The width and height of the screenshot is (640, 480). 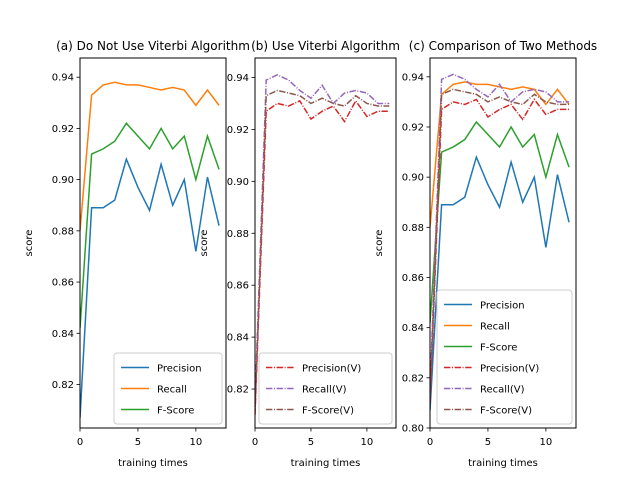 What do you see at coordinates (325, 46) in the screenshot?
I see `chart-title: (b) Use Viterbi Algorithm` at bounding box center [325, 46].